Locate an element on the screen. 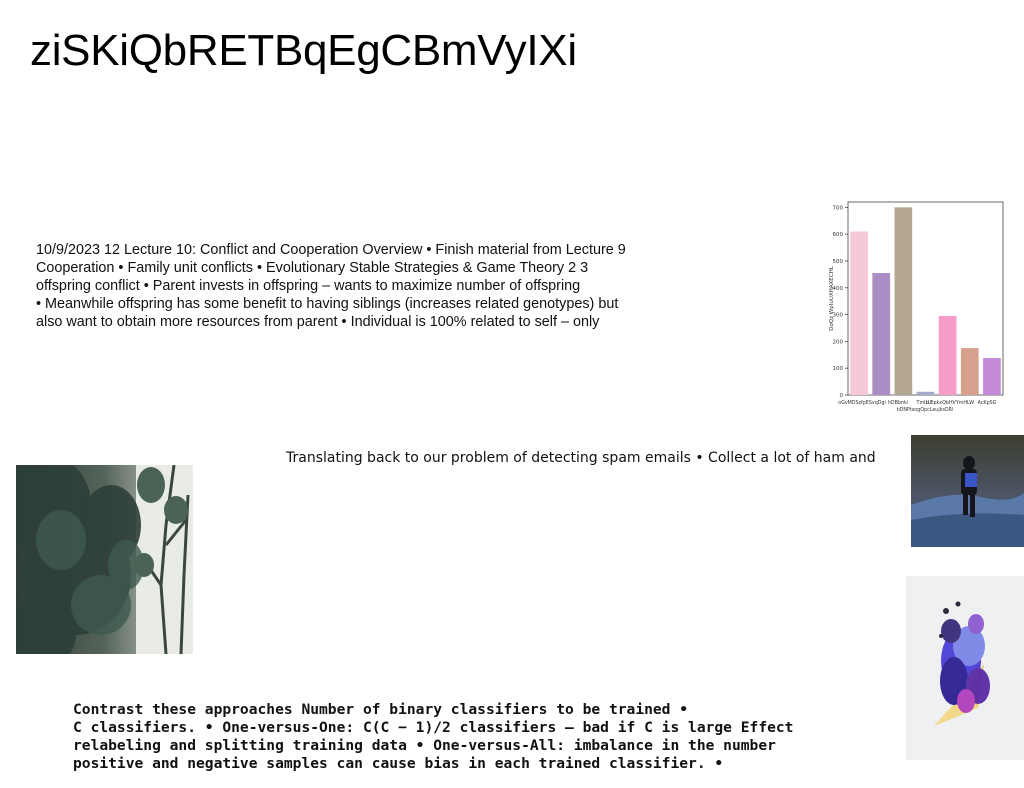 The height and width of the screenshot is (788, 1024). hiker-photo is located at coordinates (967, 491).